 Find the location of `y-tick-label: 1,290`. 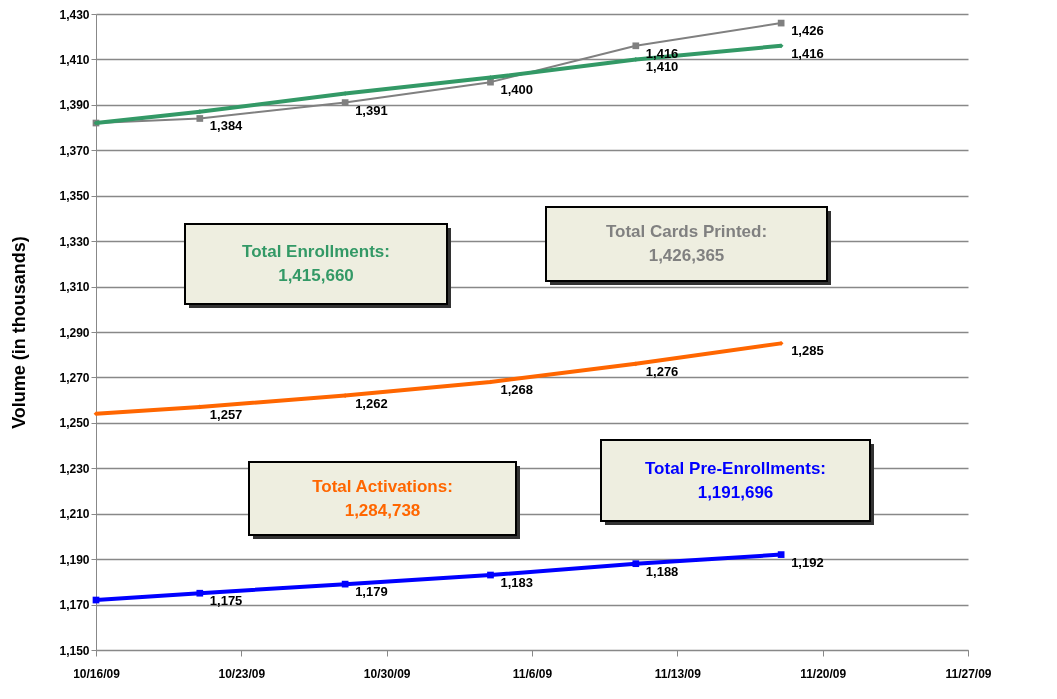

y-tick-label: 1,290 is located at coordinates (74, 332).